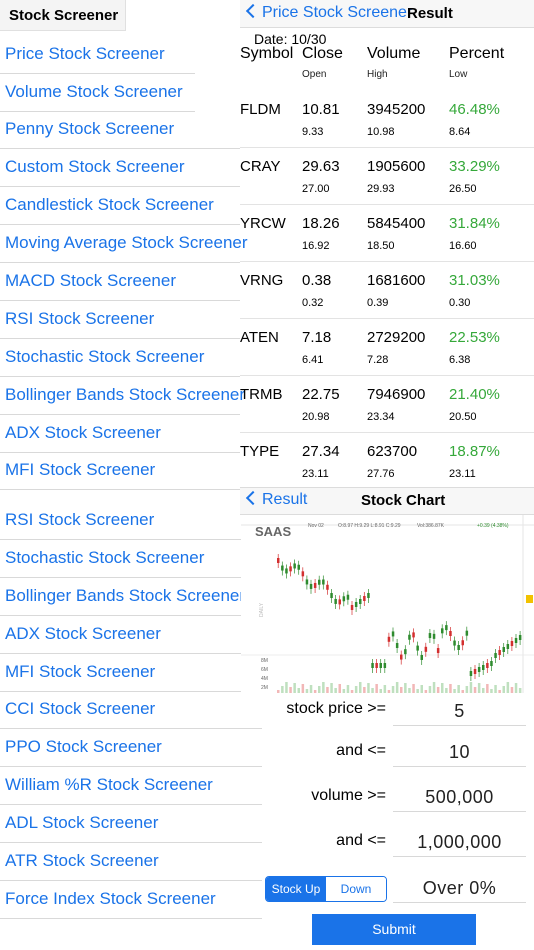 This screenshot has width=534, height=950. I want to click on cell-low: 0.30, so click(460, 303).